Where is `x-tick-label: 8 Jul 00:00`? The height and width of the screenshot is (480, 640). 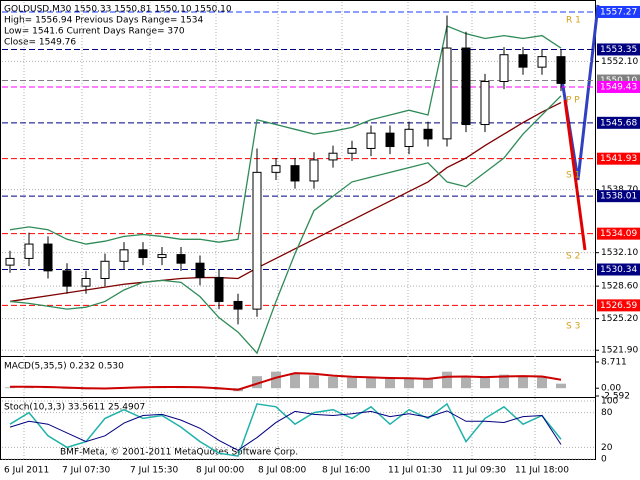
x-tick-label: 8 Jul 00:00 is located at coordinates (220, 471).